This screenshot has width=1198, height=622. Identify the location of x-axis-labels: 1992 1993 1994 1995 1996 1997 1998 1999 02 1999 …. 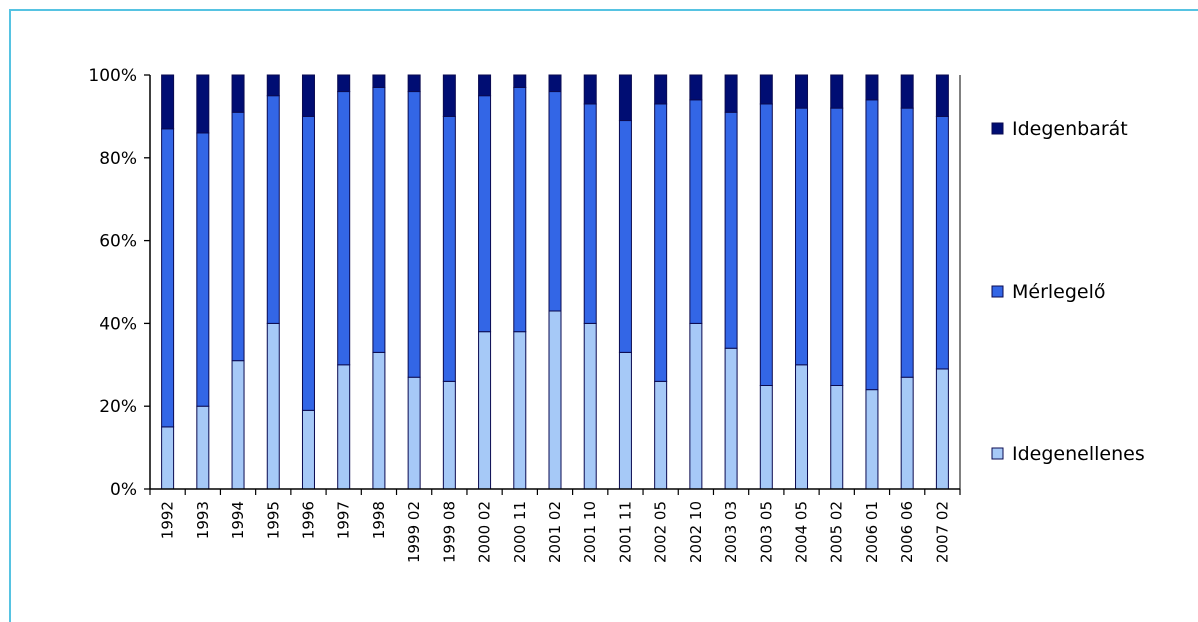
(555, 532).